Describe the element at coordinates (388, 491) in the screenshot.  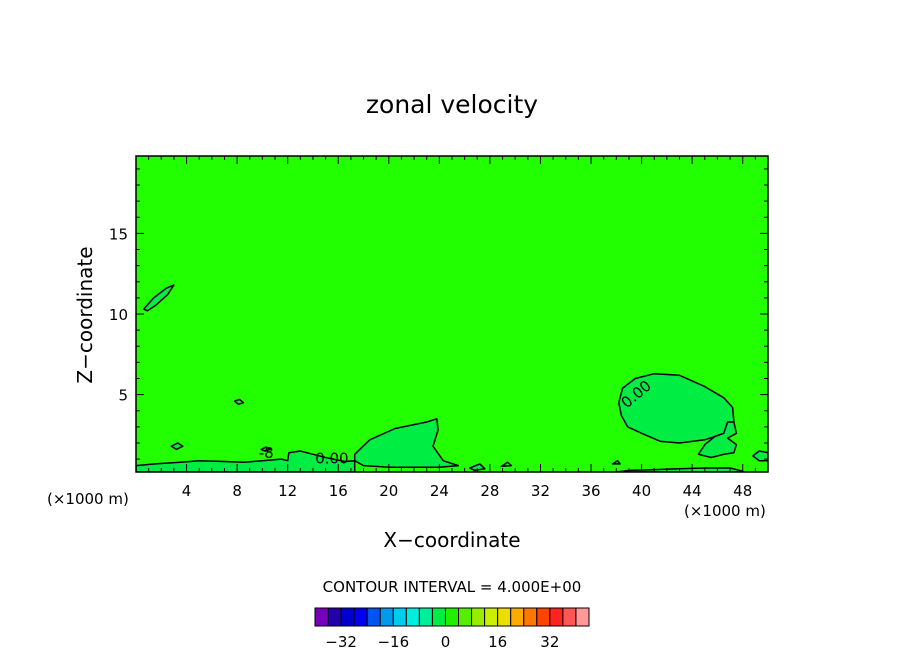
I see `x-tick-label: 20` at that location.